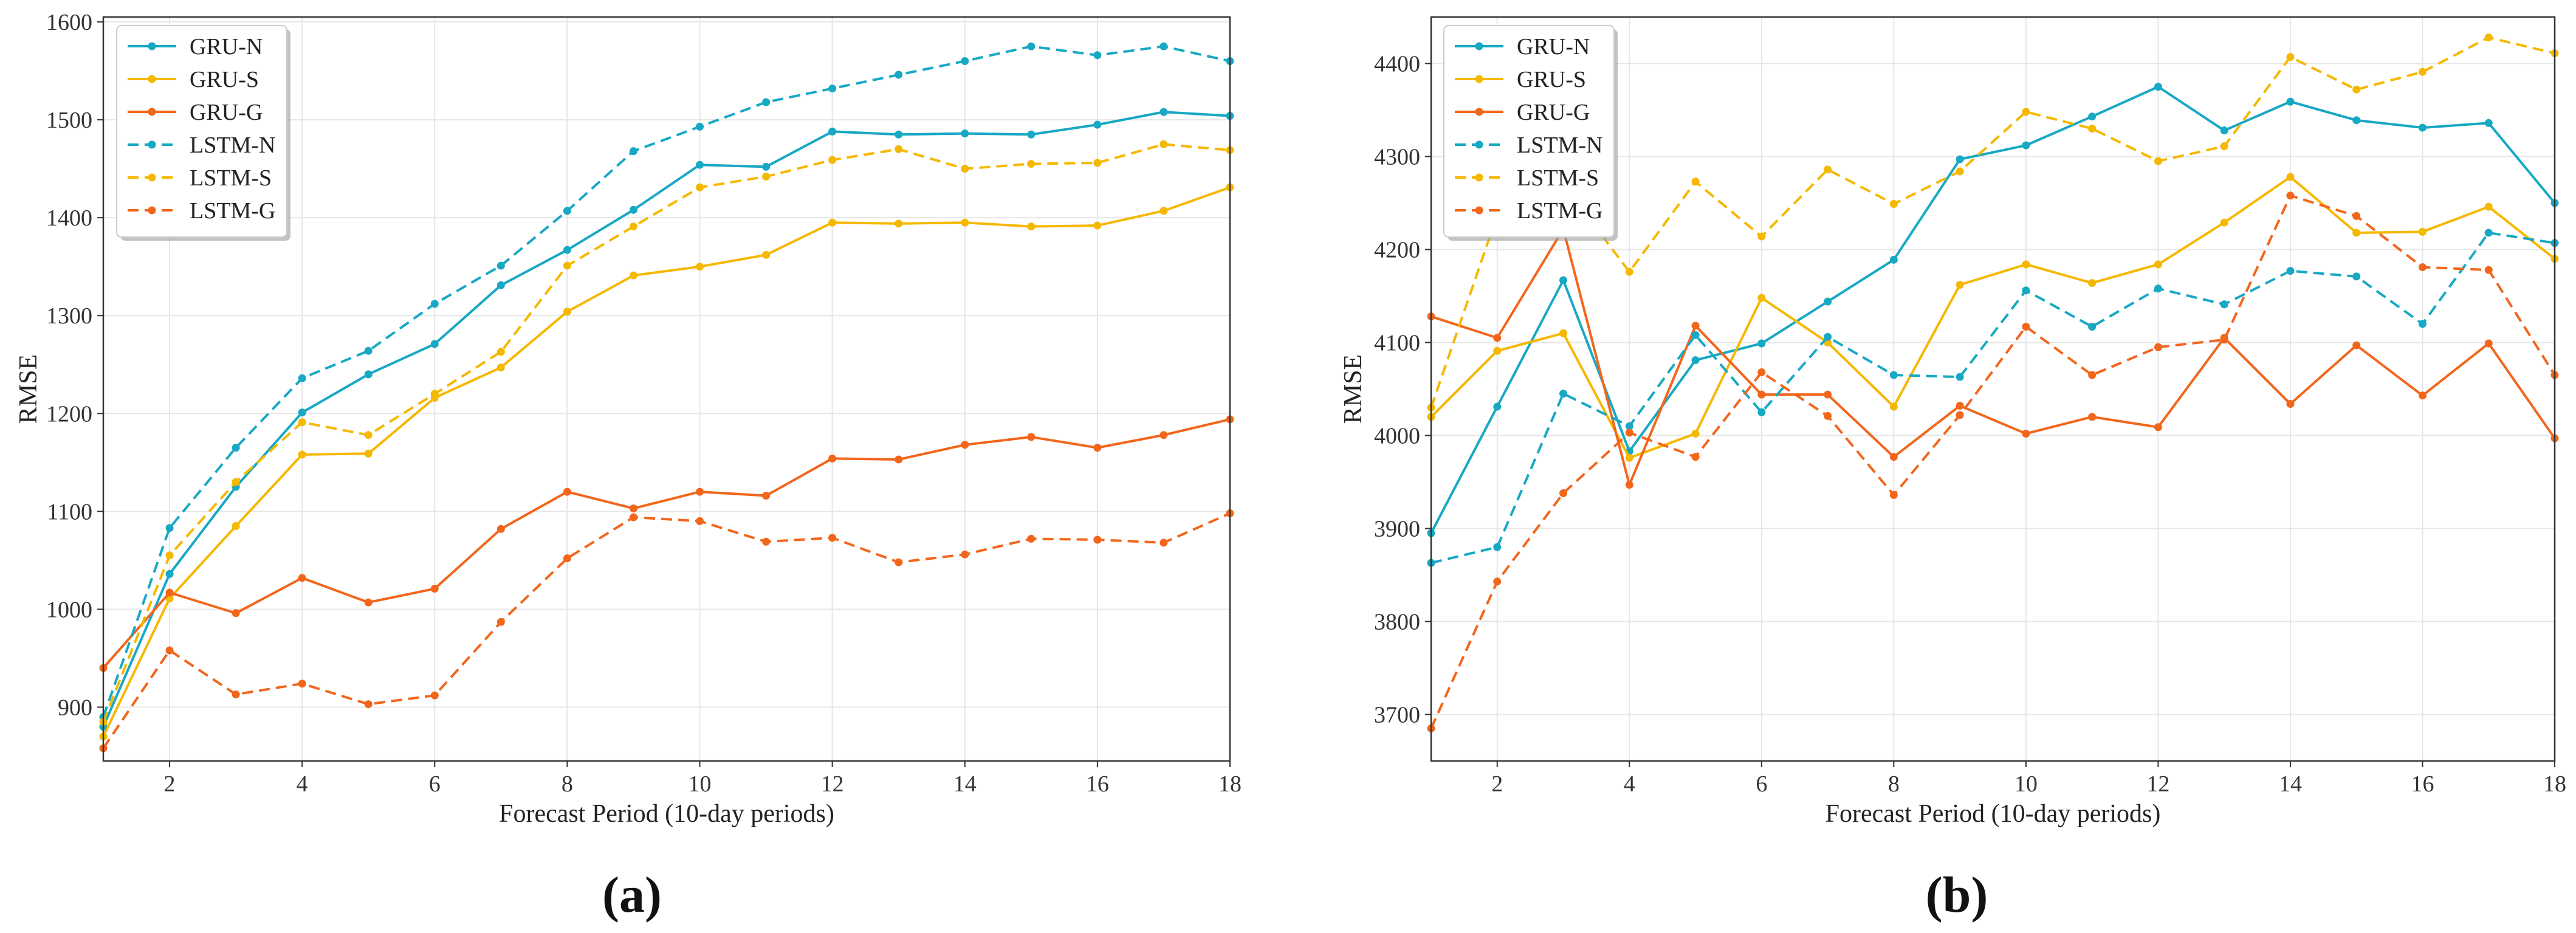  Describe the element at coordinates (69, 512) in the screenshot. I see `y-tick-label: 1100` at that location.